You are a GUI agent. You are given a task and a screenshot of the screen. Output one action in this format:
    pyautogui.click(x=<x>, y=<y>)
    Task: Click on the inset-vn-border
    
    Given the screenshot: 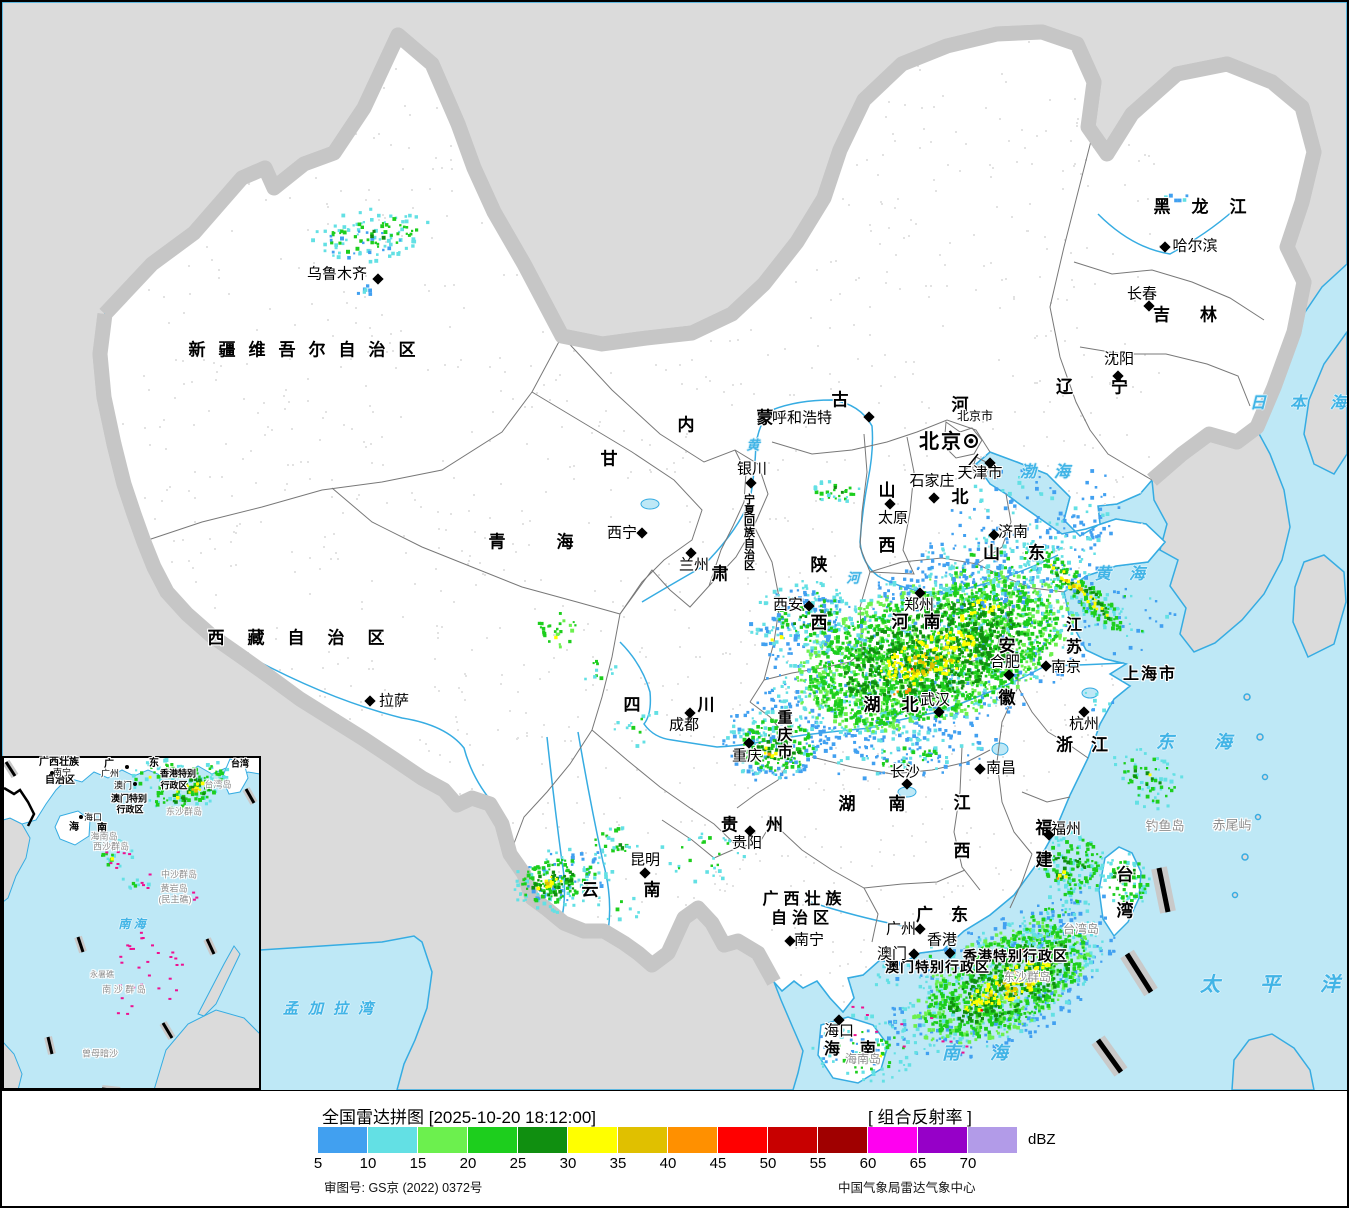 What is the action you would take?
    pyautogui.click(x=19, y=806)
    